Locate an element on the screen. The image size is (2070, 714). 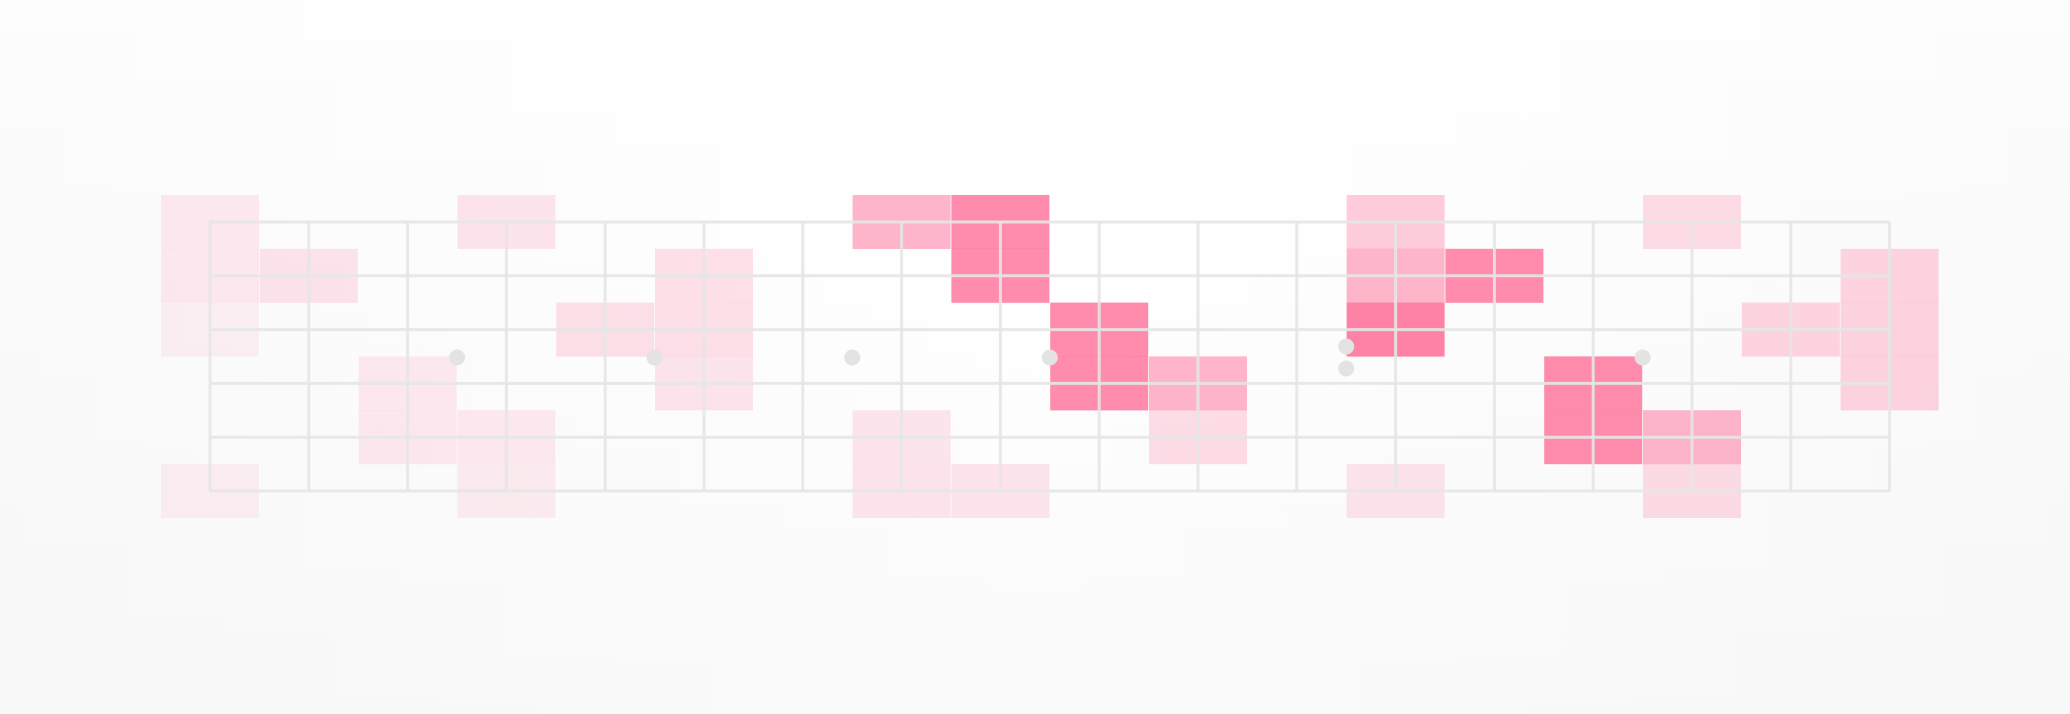
fret-marker-layer is located at coordinates (1050, 357).